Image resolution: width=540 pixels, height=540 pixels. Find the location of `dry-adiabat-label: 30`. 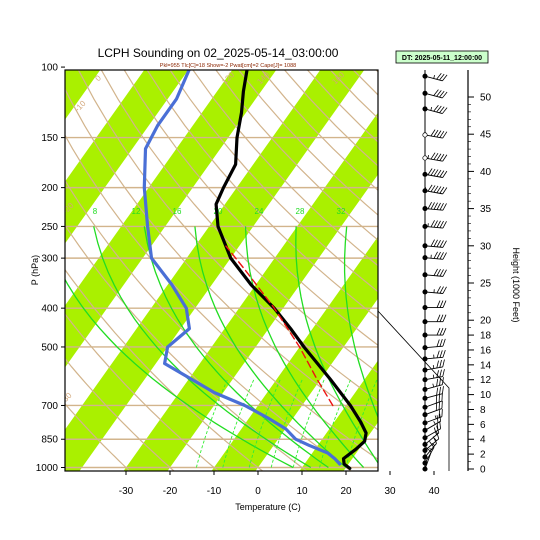

dry-adiabat-label: 30 is located at coordinates (383, 115).